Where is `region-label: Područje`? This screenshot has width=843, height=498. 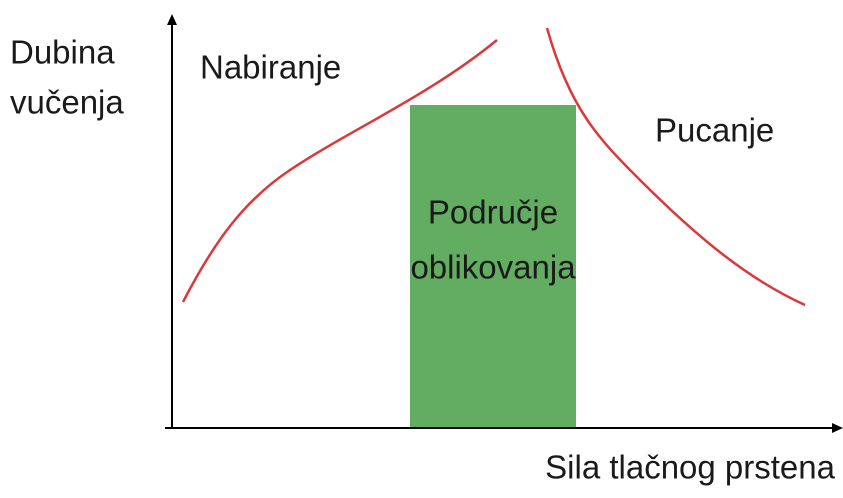
region-label: Područje is located at coordinates (493, 212).